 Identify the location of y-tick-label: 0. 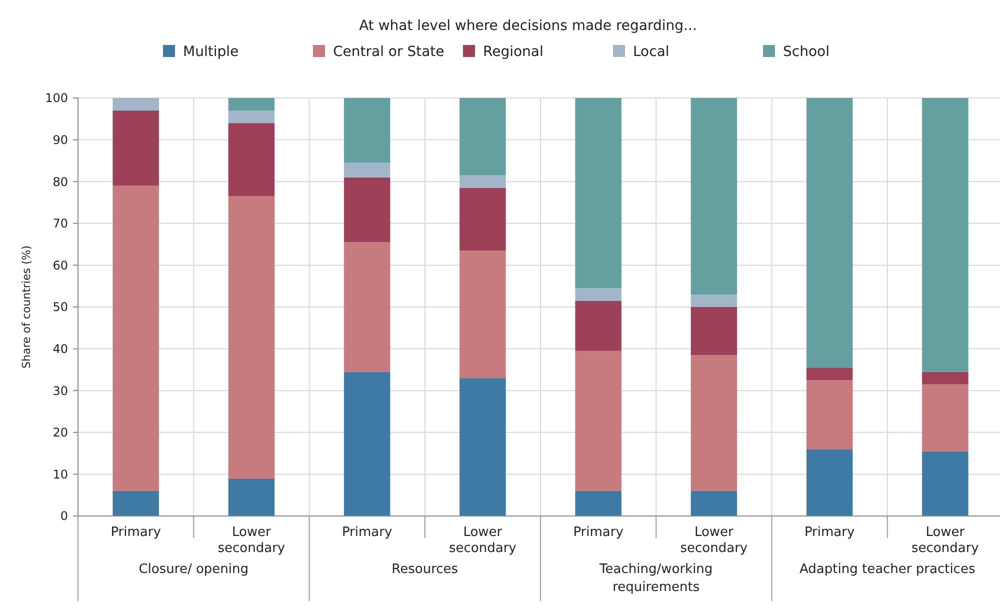
(64, 516).